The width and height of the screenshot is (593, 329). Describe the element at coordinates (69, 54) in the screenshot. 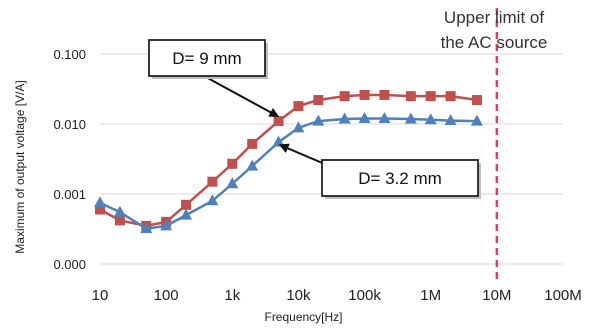

I see `y-tick-label: 0.100` at that location.